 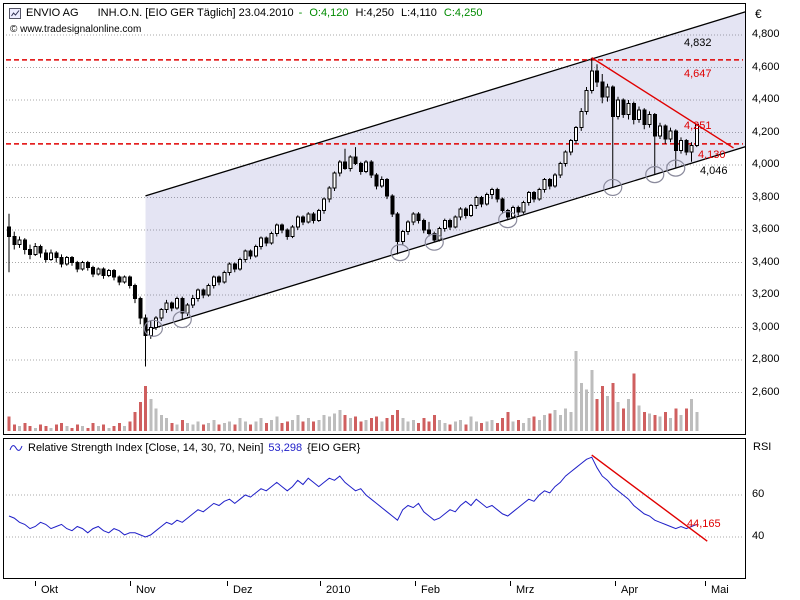 What do you see at coordinates (463, 13) in the screenshot?
I see `close-value: C:4,250` at bounding box center [463, 13].